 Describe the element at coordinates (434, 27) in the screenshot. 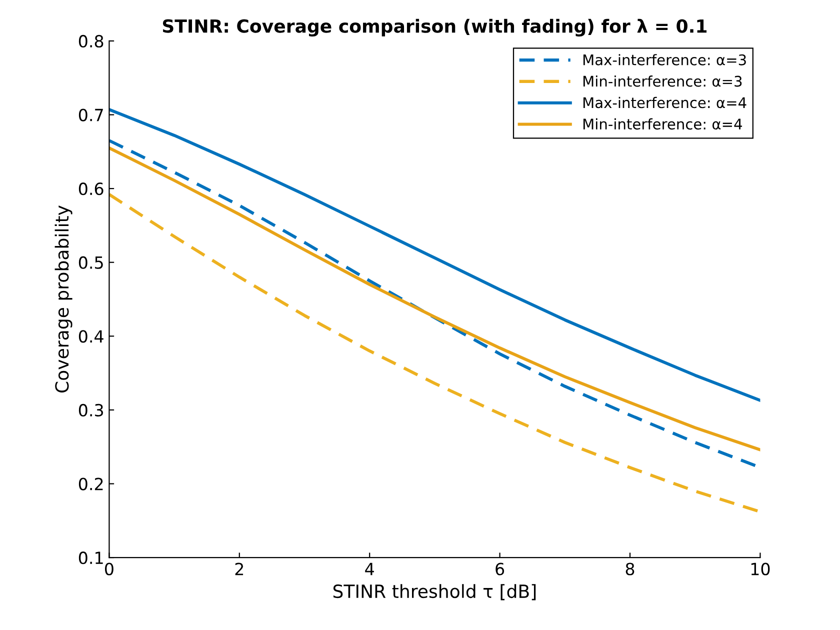

I see `chart-title: STINR: Coverage comparison (with fading) for λ = 0.1` at that location.